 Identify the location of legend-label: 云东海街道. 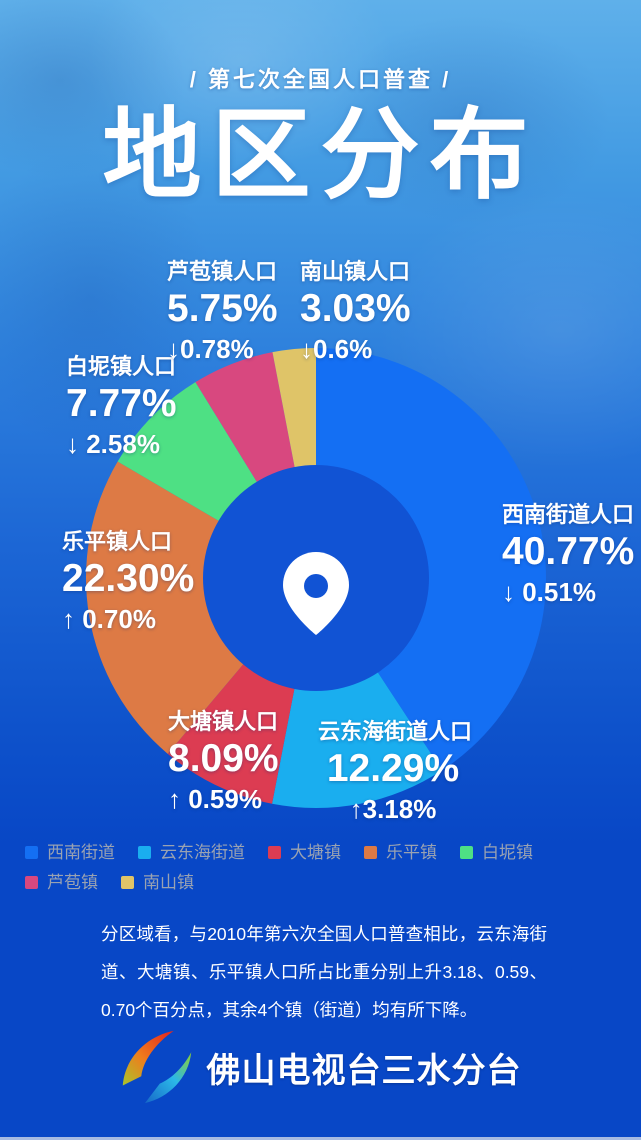
(202, 852).